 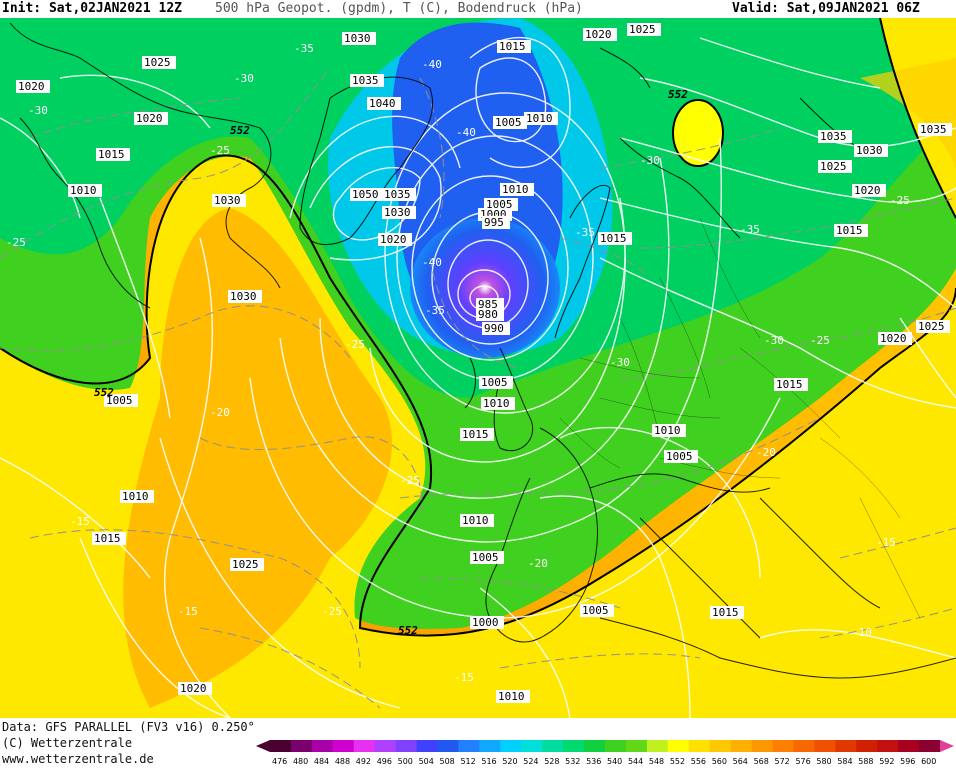 What do you see at coordinates (823, 761) in the screenshot?
I see `colorbar-tick-label: 580` at bounding box center [823, 761].